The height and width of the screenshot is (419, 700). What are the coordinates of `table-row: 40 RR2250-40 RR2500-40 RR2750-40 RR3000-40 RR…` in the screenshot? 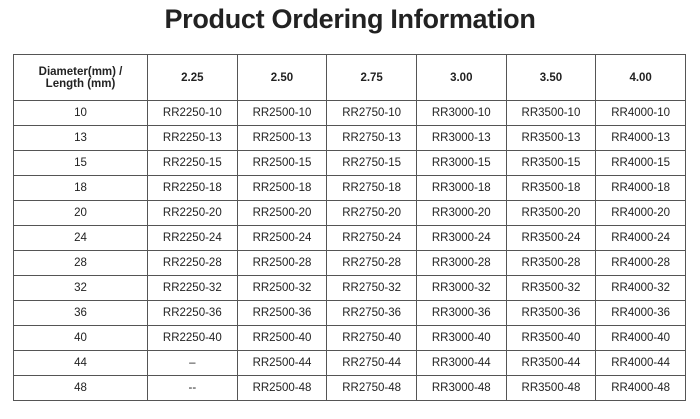 It's located at (349, 338).